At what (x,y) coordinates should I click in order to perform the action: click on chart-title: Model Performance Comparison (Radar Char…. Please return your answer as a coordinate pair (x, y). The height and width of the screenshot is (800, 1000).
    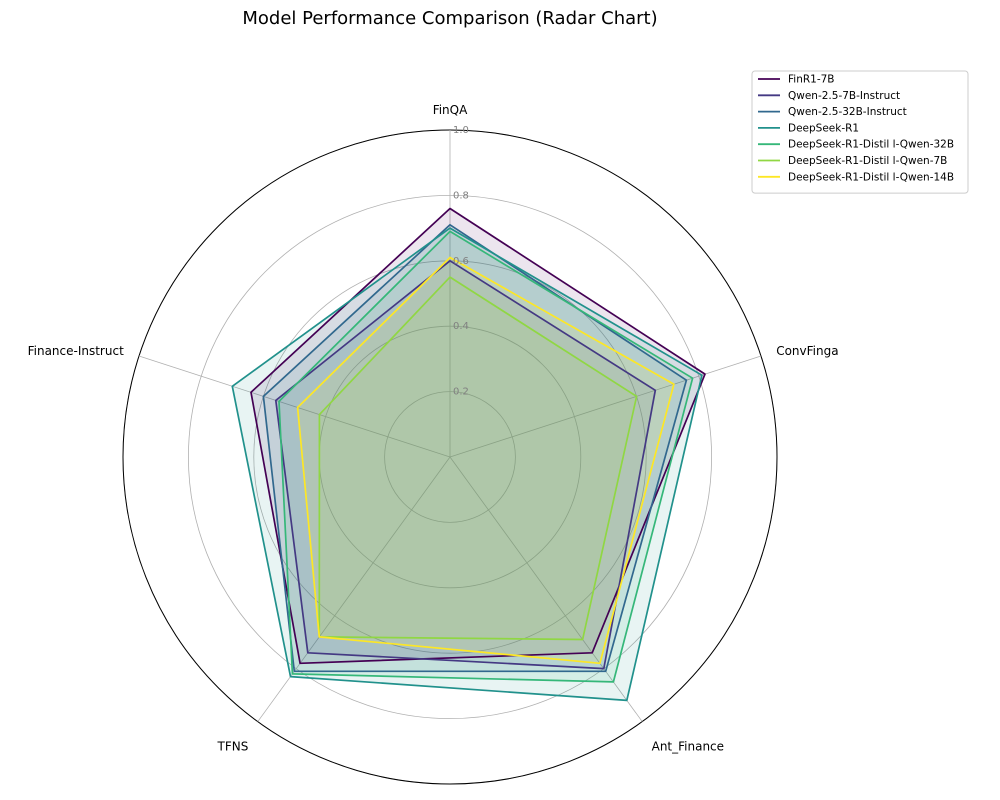
    Looking at the image, I should click on (449, 18).